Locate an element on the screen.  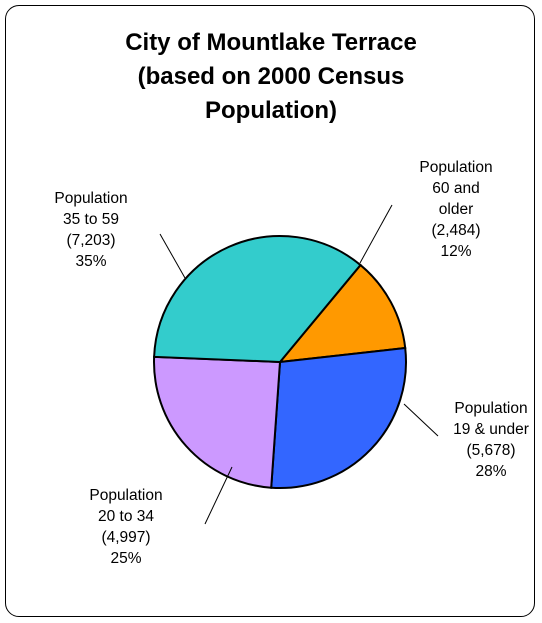
chart-title-line-1: City of Mountlake Terrace is located at coordinates (271, 42).